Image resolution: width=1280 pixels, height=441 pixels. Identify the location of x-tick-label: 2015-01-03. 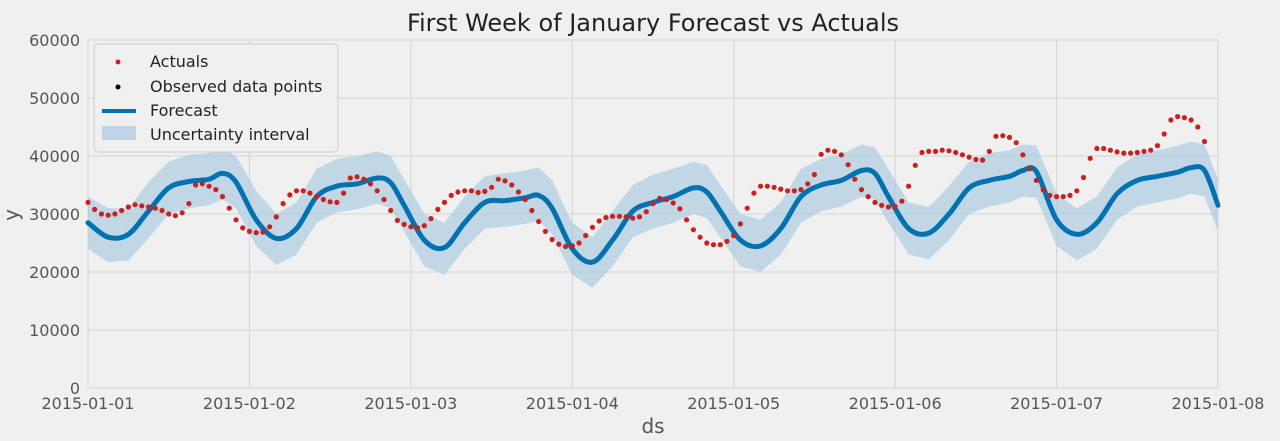
(410, 403).